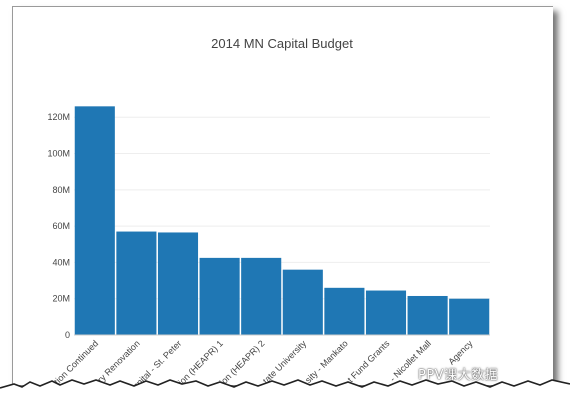  Describe the element at coordinates (458, 375) in the screenshot. I see `watermark-text: PPV课大数据` at that location.